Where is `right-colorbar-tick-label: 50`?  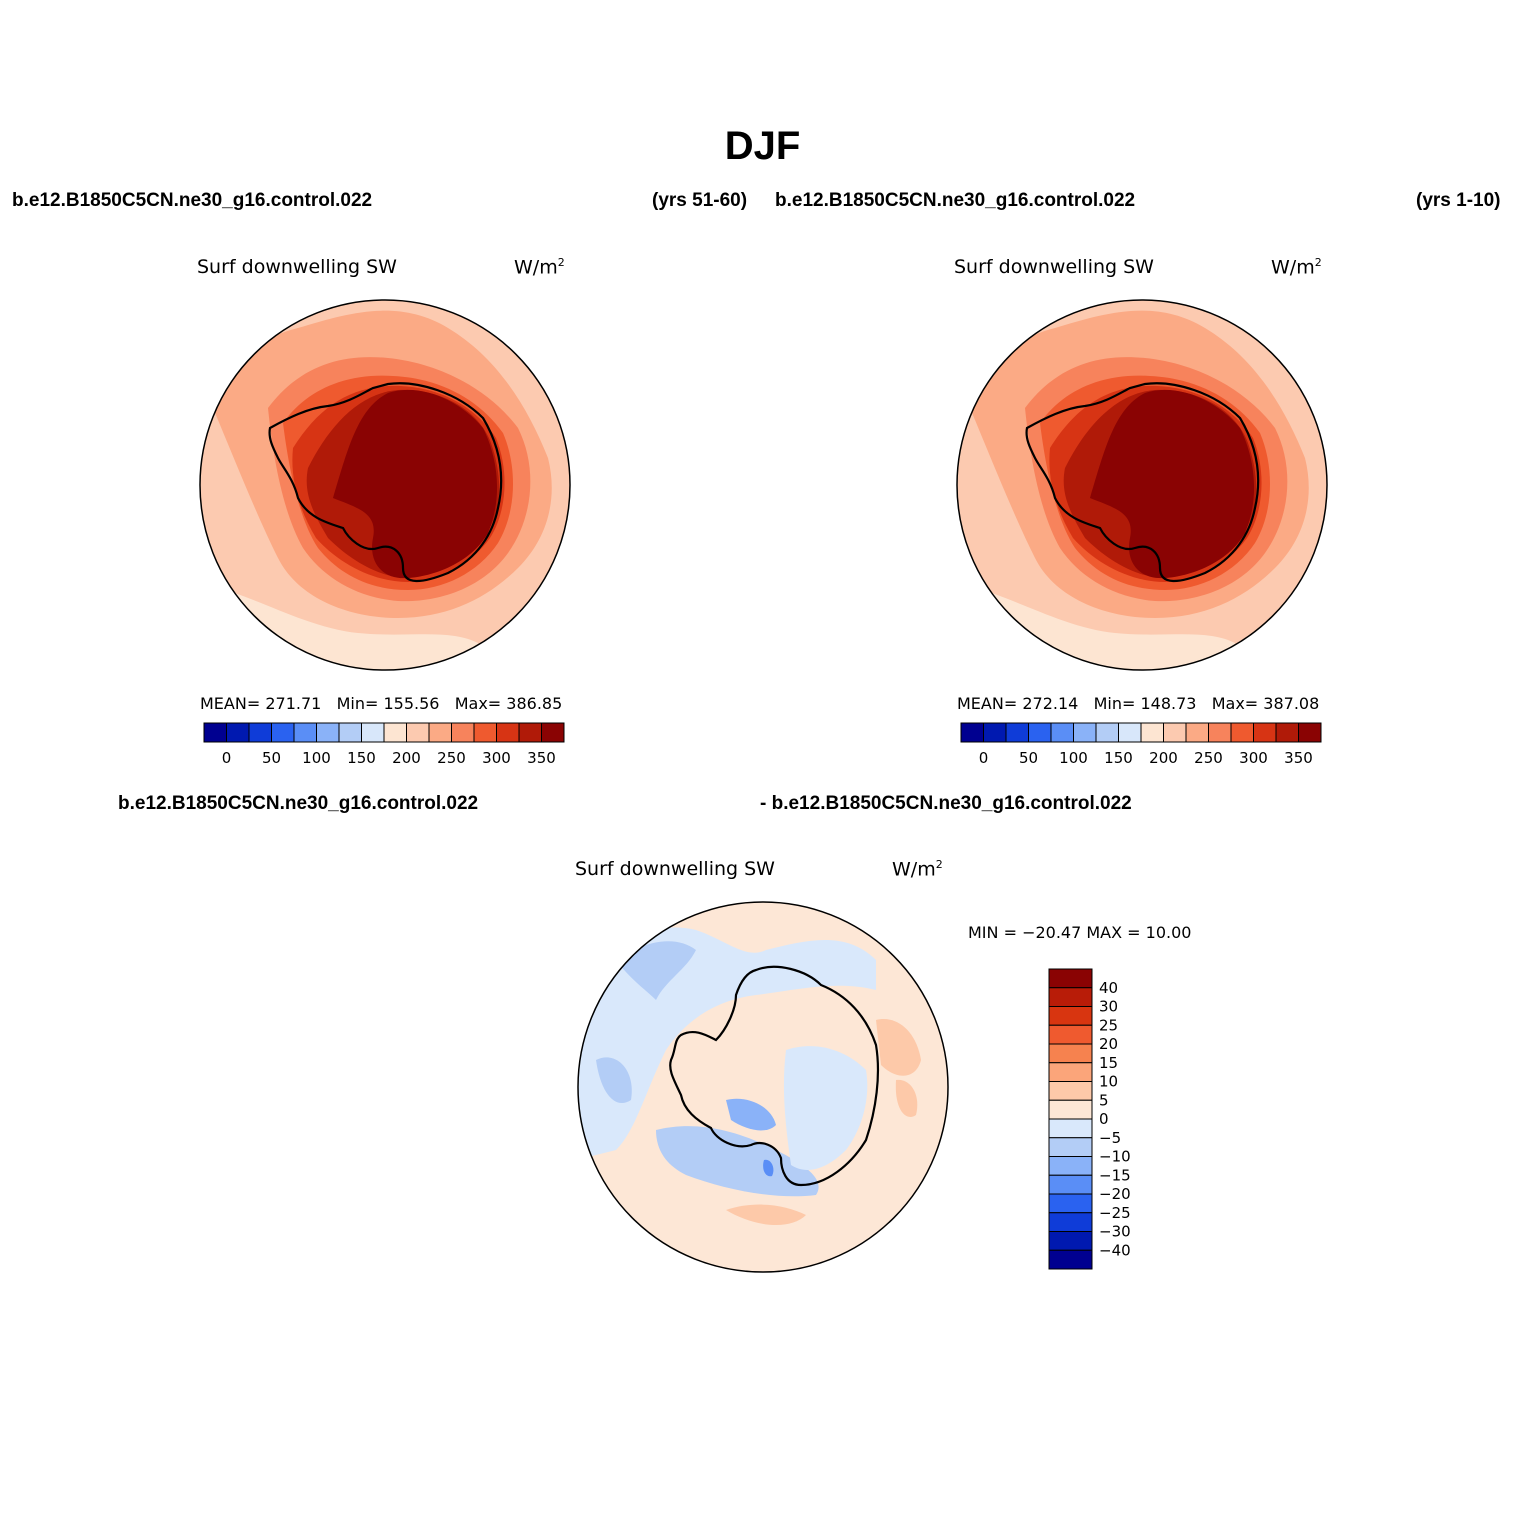 right-colorbar-tick-label: 50 is located at coordinates (1028, 758).